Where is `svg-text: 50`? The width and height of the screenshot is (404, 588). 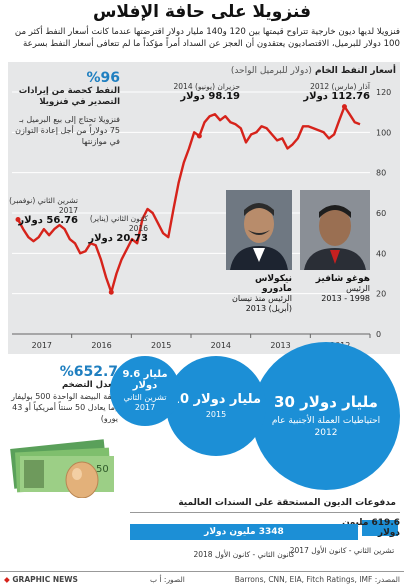 svg-text: 50 is located at coordinates (102, 469).